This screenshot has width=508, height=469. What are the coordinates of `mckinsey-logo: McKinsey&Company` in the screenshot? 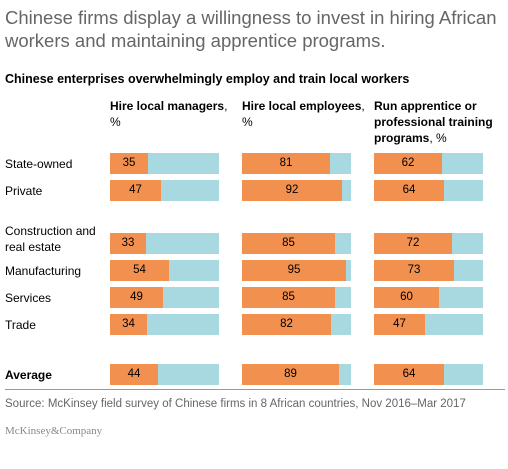 It's located at (54, 431).